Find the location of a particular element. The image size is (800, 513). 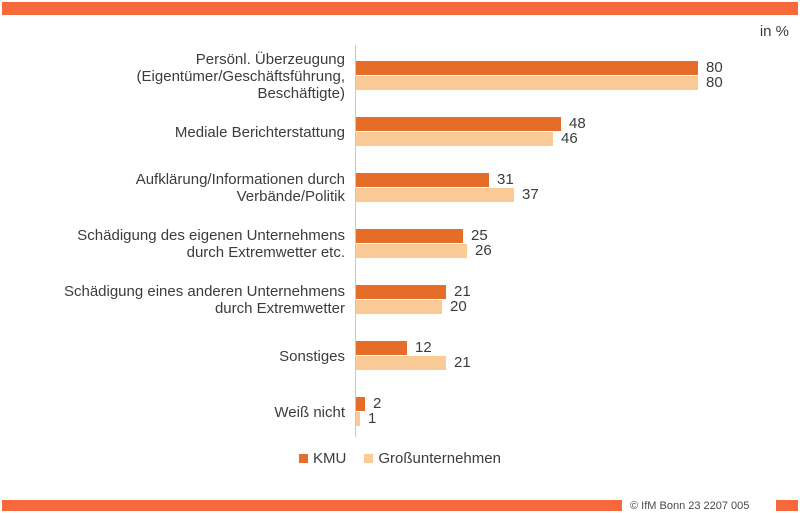

legend-item-grossunternehmen: Großunternehmen is located at coordinates (432, 458).